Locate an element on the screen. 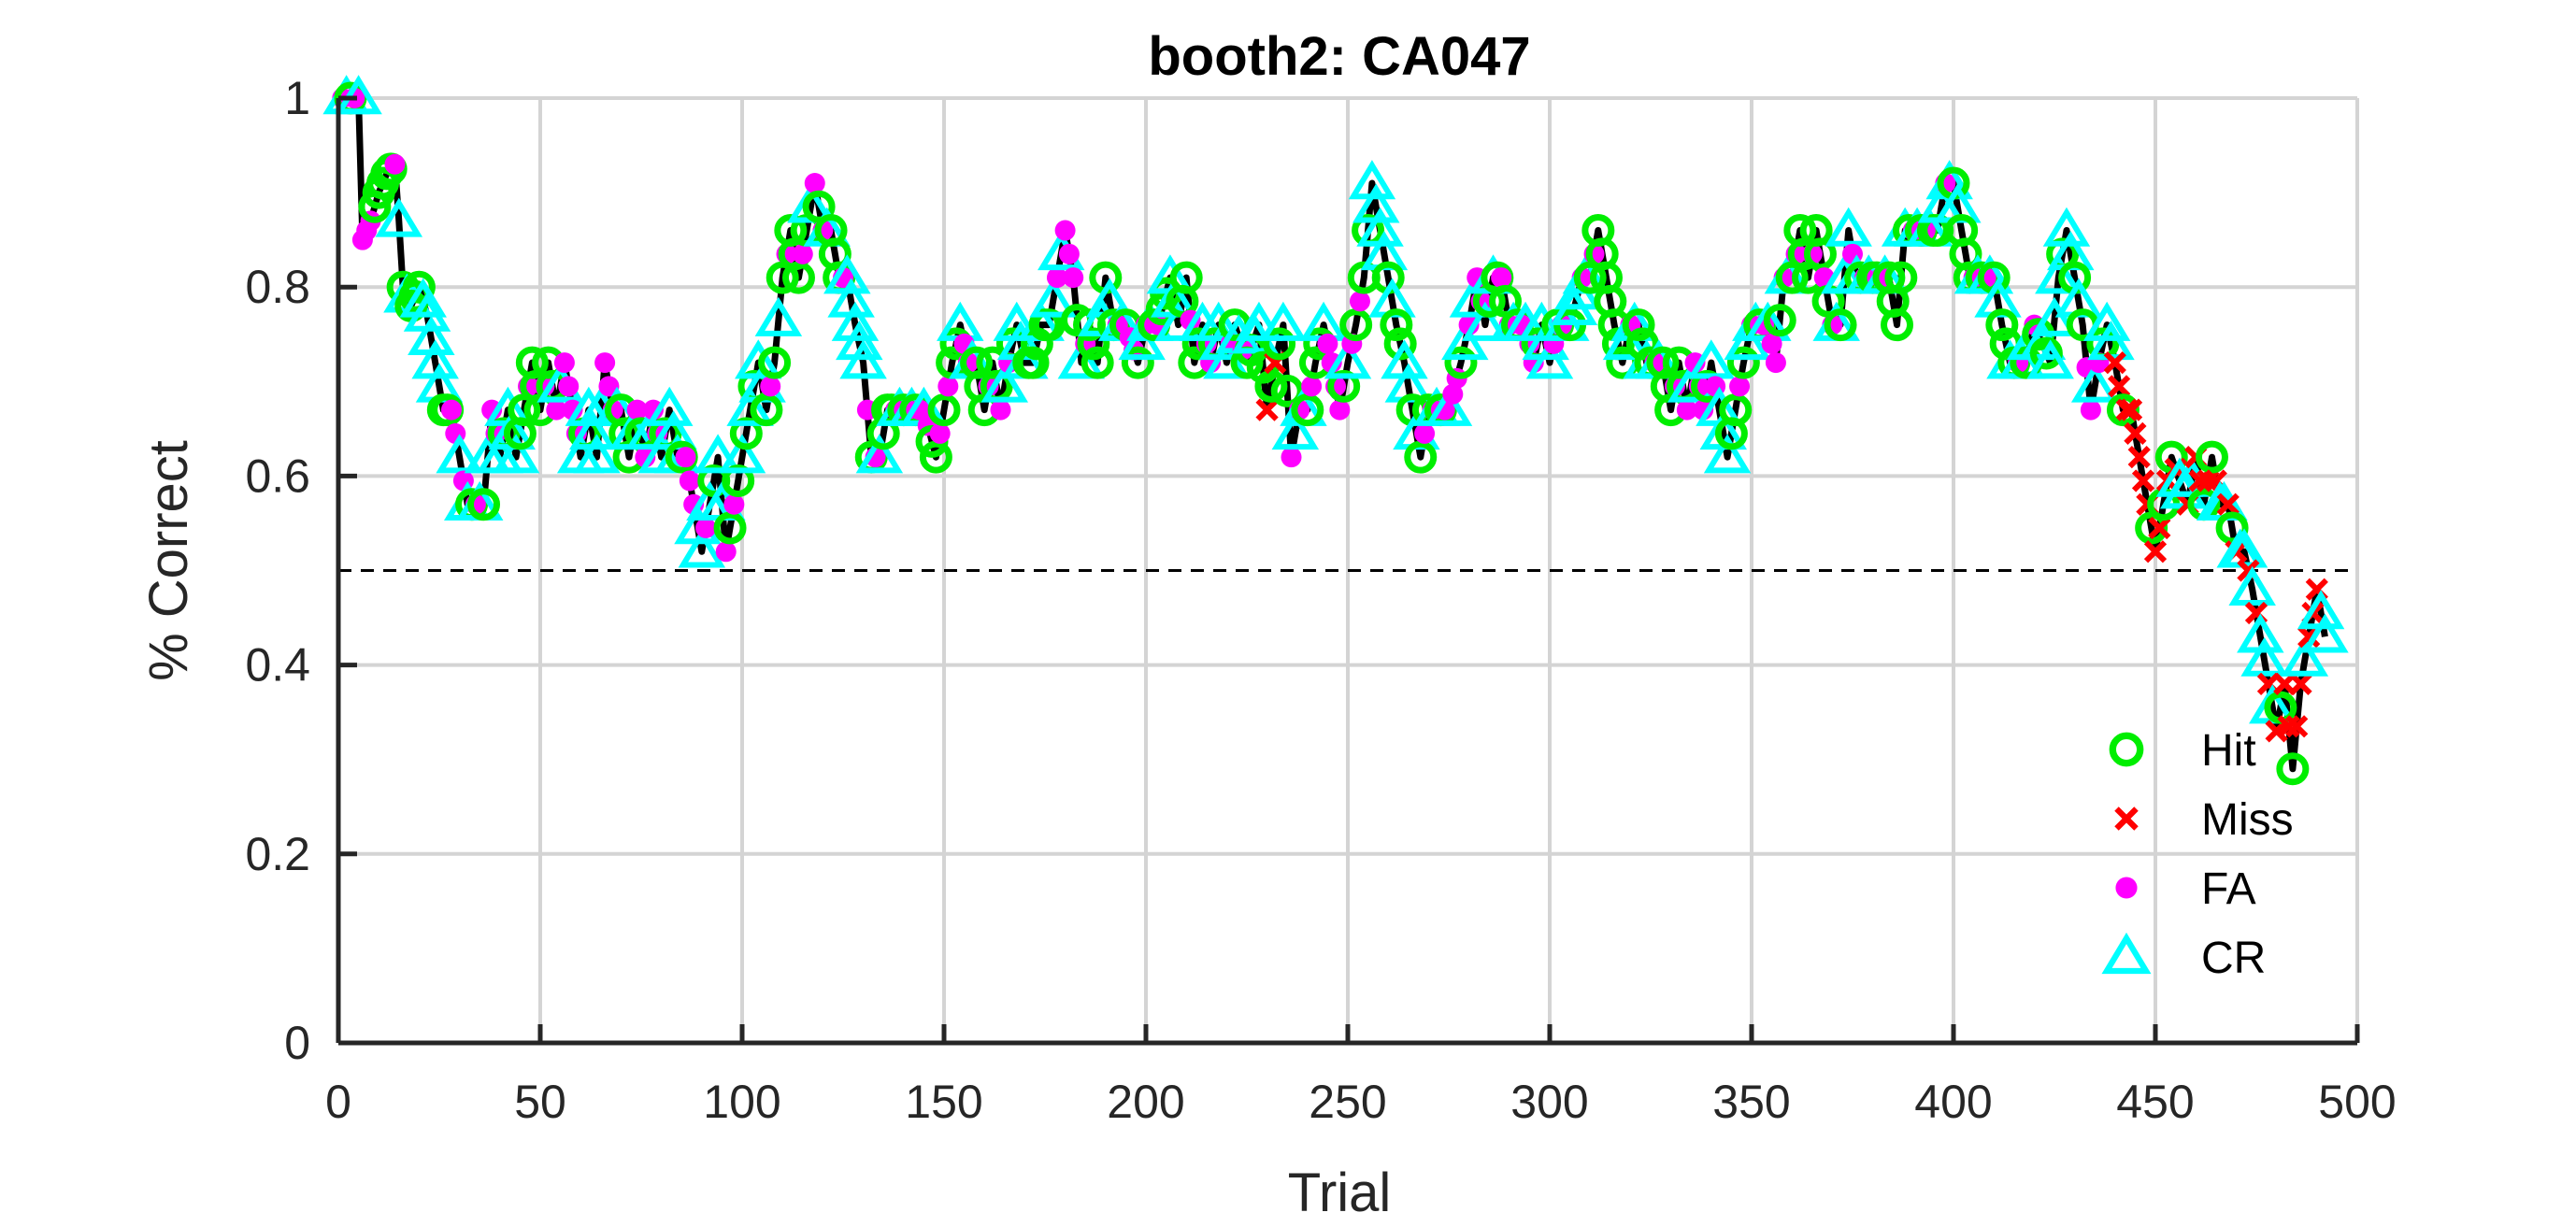 The image size is (2576, 1227). legend-label-hit: Hit is located at coordinates (2228, 751).